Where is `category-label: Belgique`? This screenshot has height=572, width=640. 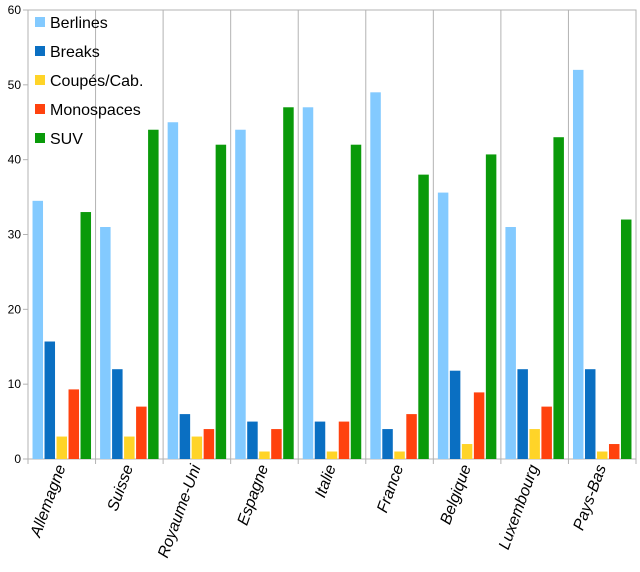 category-label: Belgique is located at coordinates (456, 494).